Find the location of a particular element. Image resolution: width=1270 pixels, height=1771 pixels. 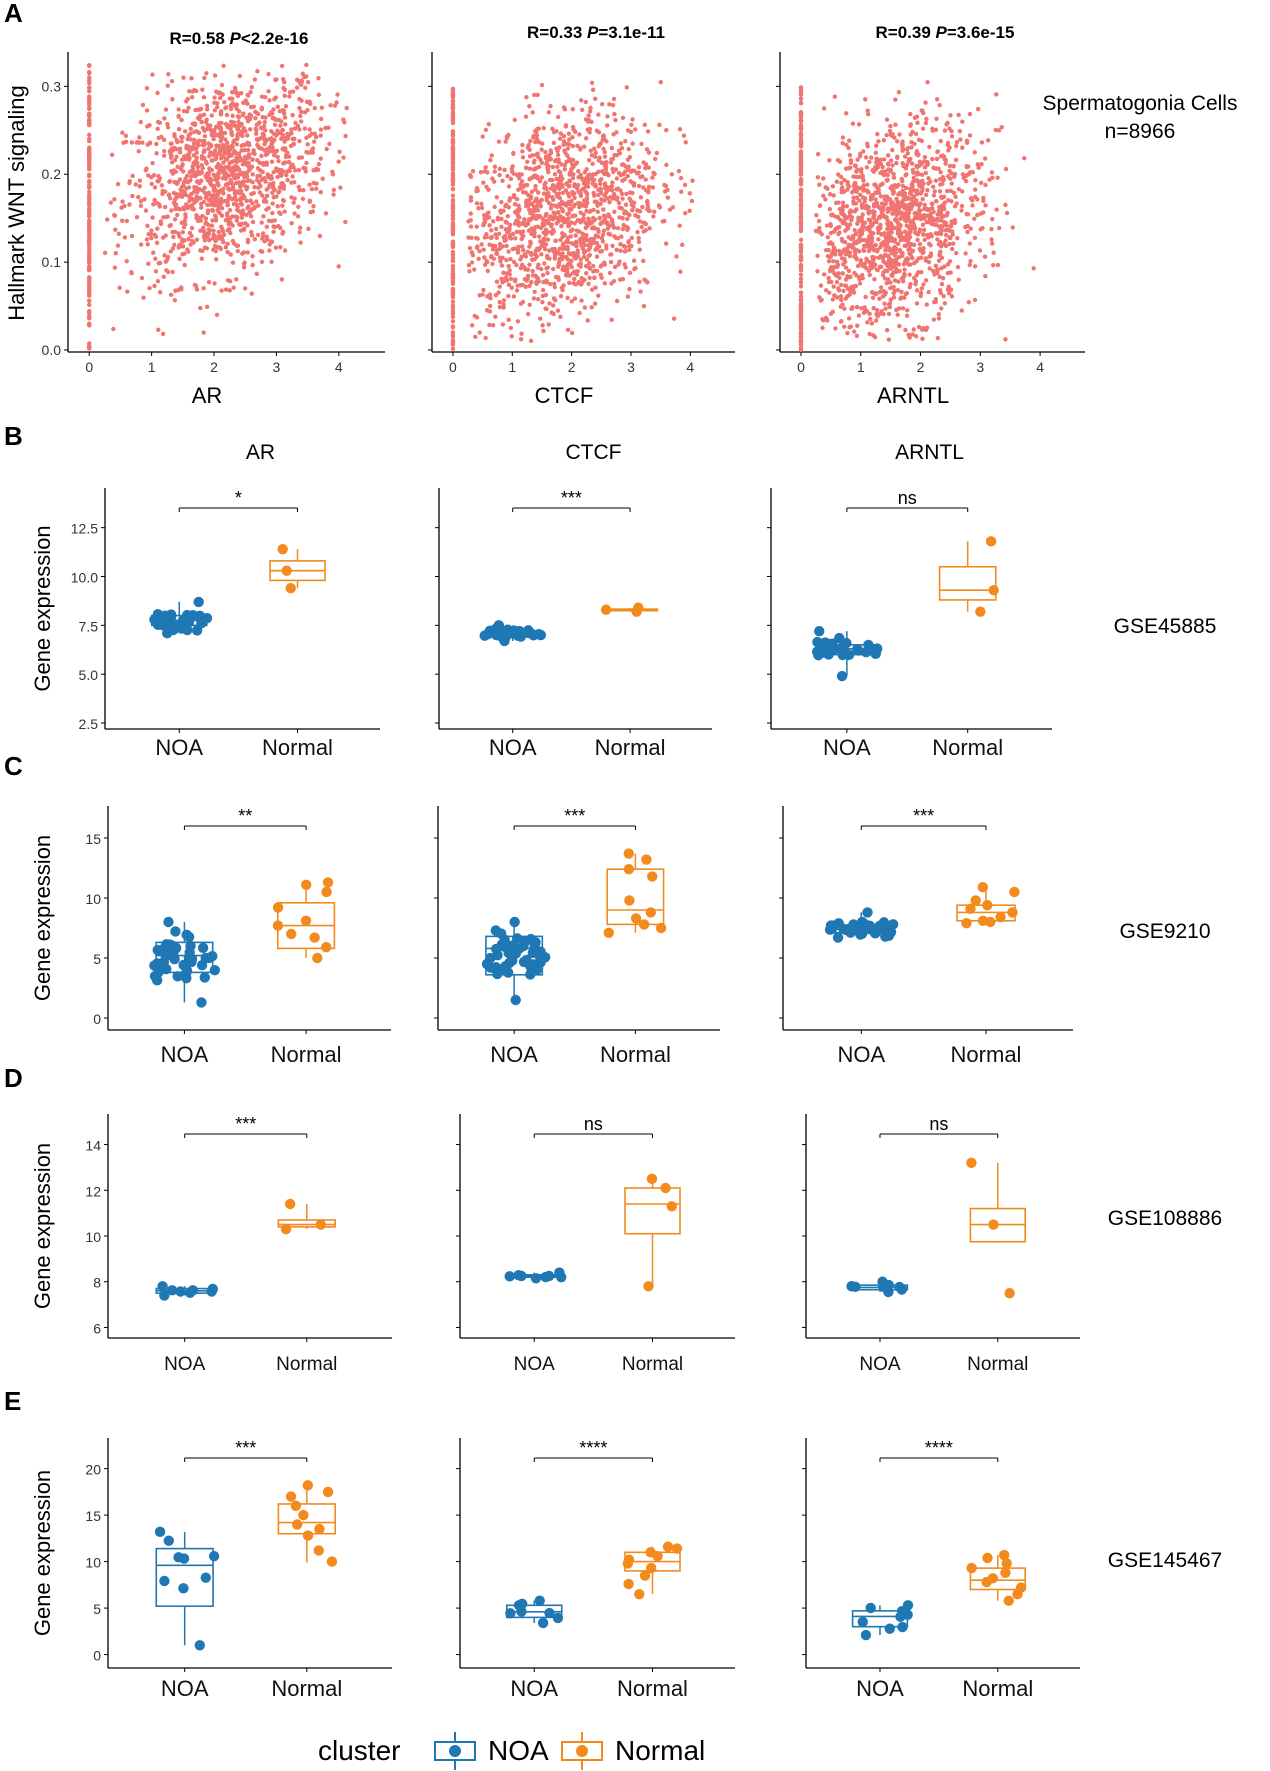

y-axis-title: Gene expression is located at coordinates (42, 918).